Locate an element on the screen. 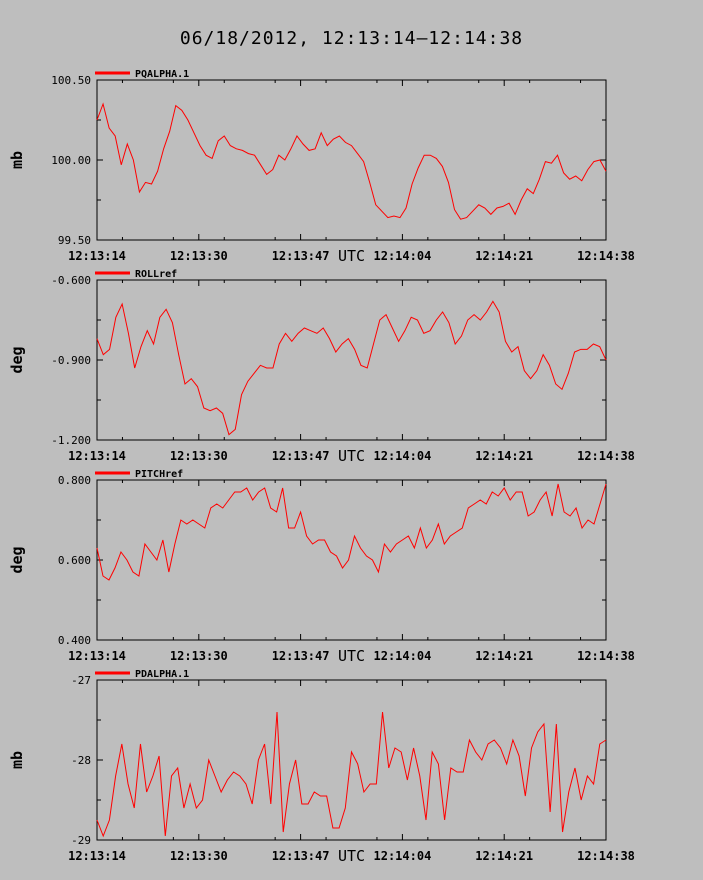 This screenshot has width=703, height=880. series-line-ROLLref is located at coordinates (351, 368).